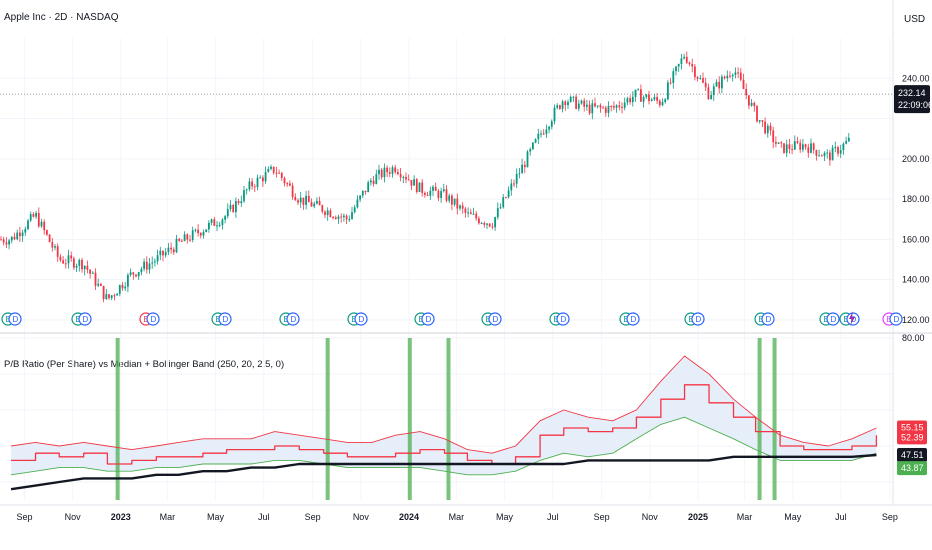 Image resolution: width=932 pixels, height=550 pixels. I want to click on x-axis-label: Mar, so click(457, 517).